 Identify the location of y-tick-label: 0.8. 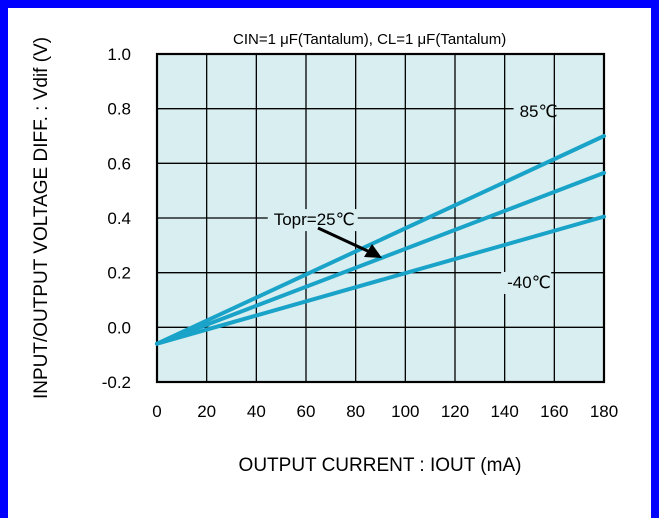
(119, 109).